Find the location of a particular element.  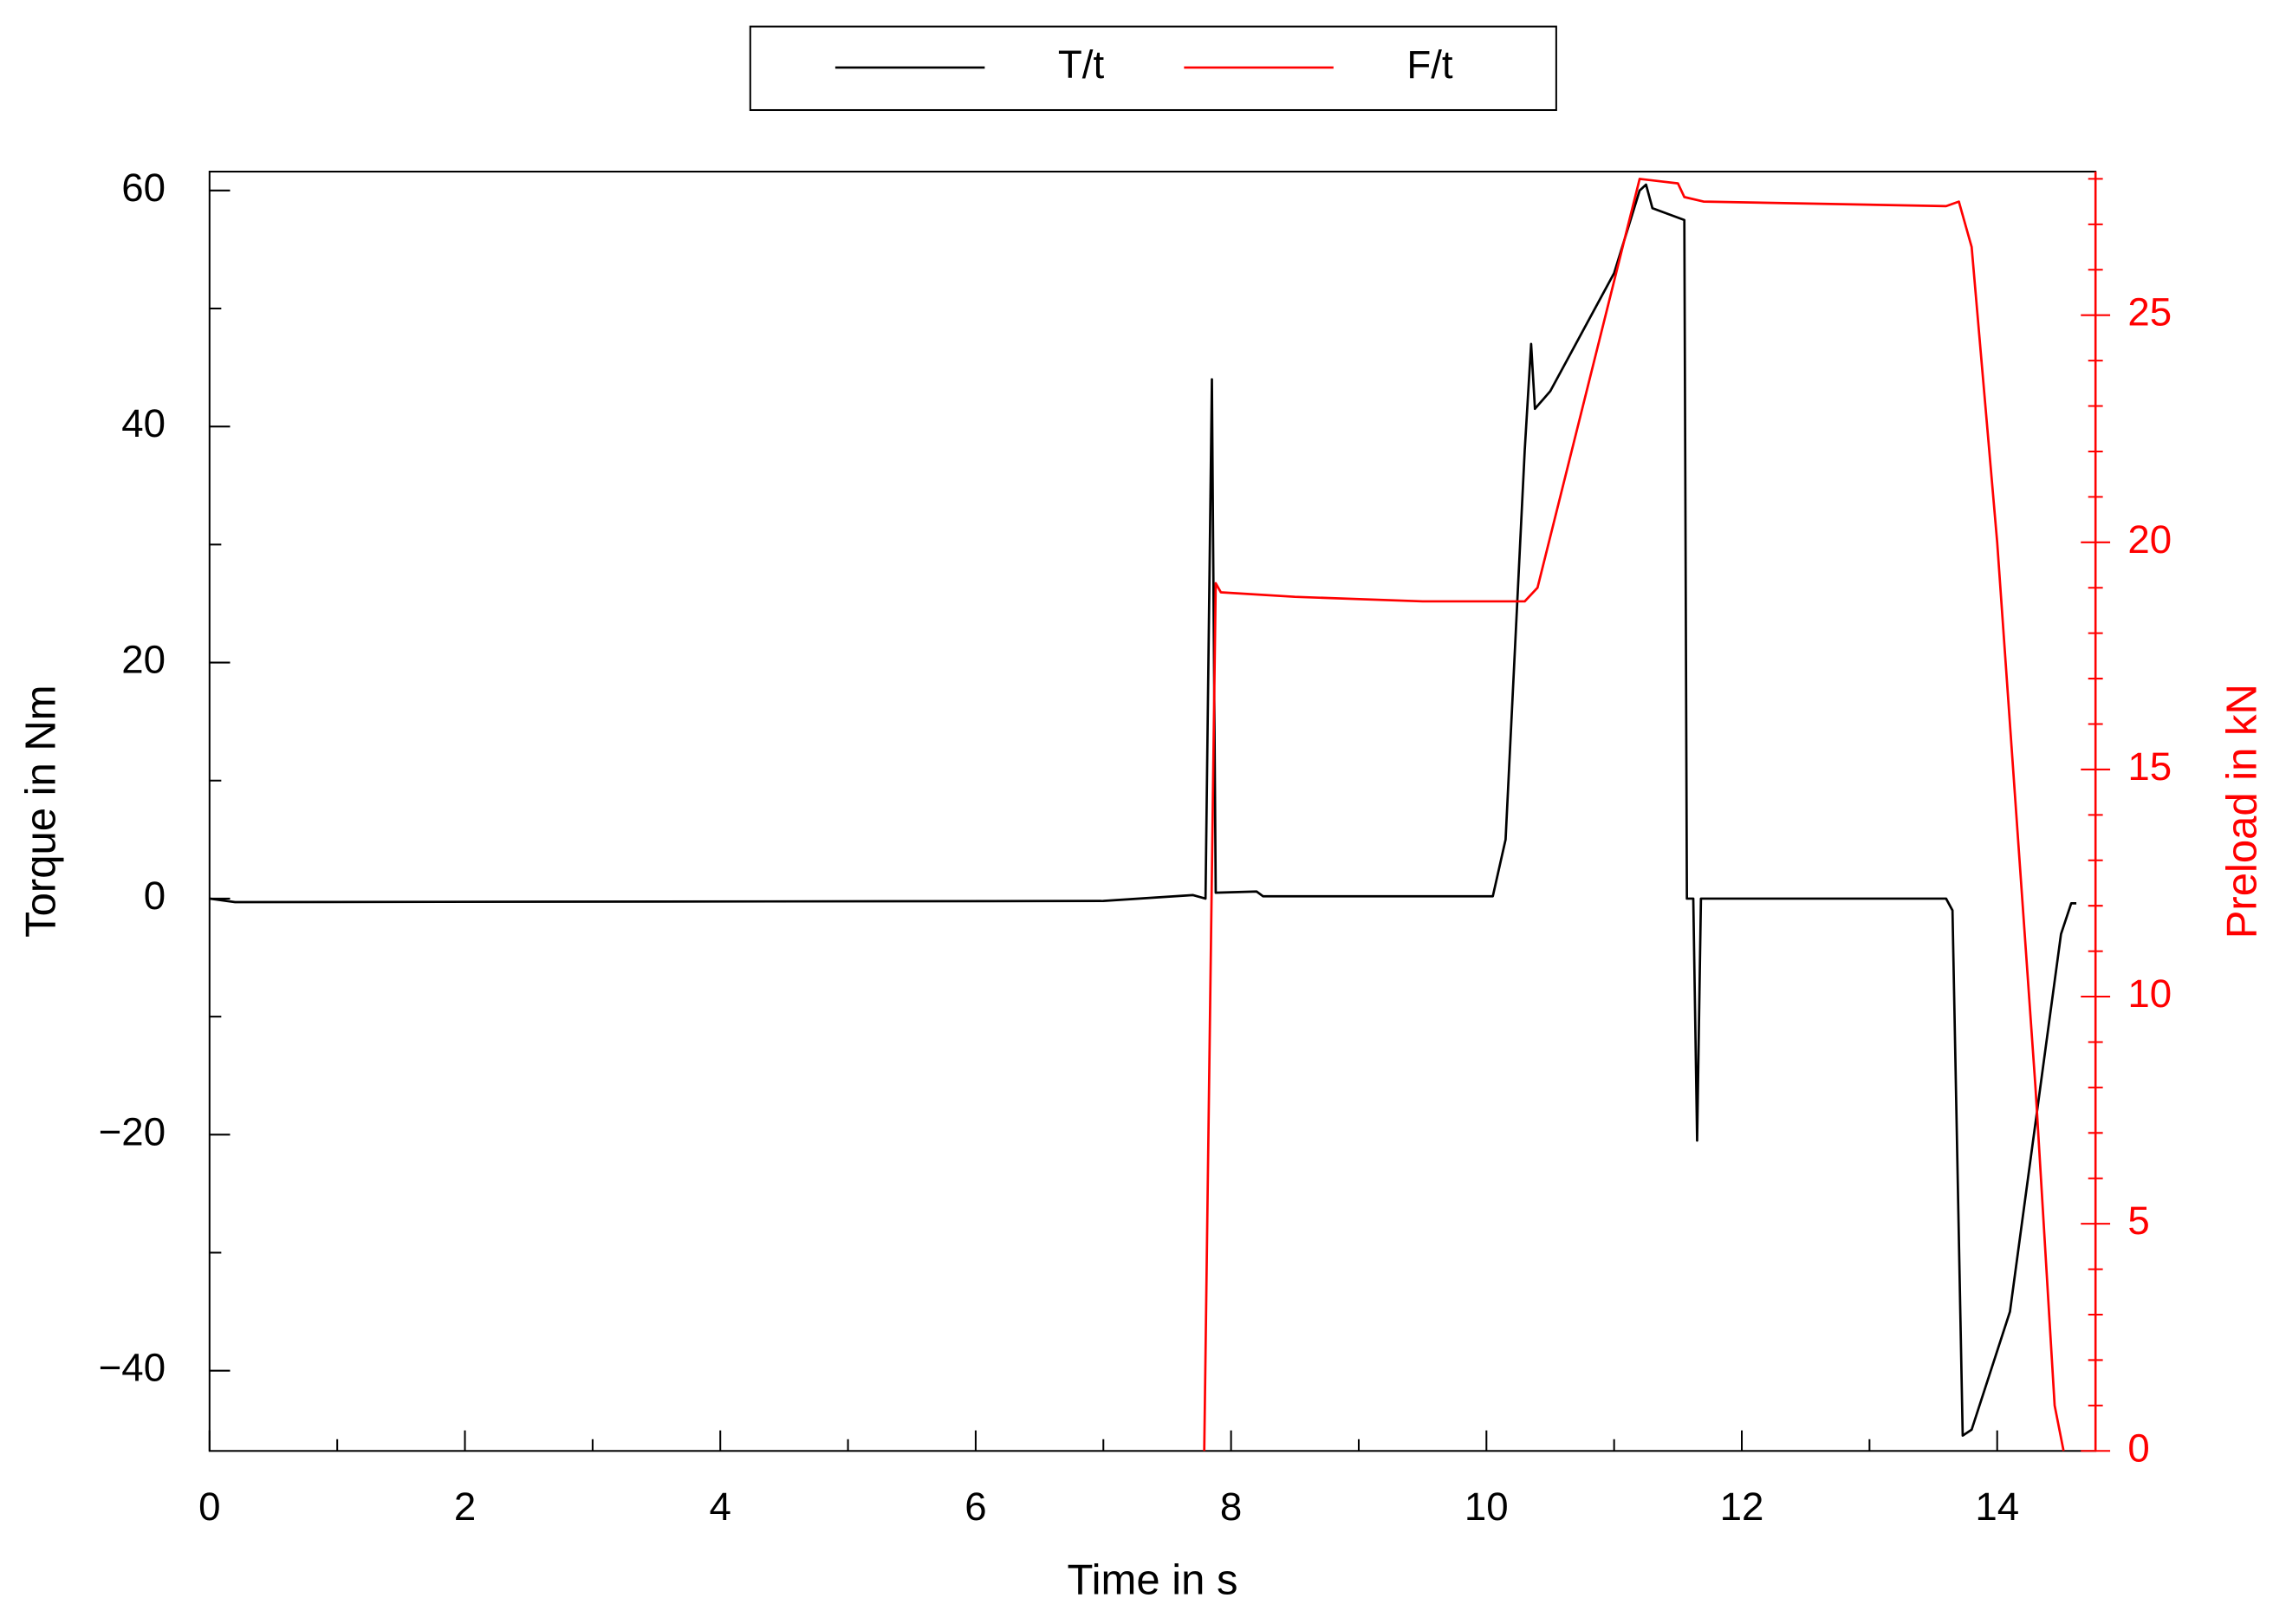

x-tick-label: 6 is located at coordinates (975, 1506).